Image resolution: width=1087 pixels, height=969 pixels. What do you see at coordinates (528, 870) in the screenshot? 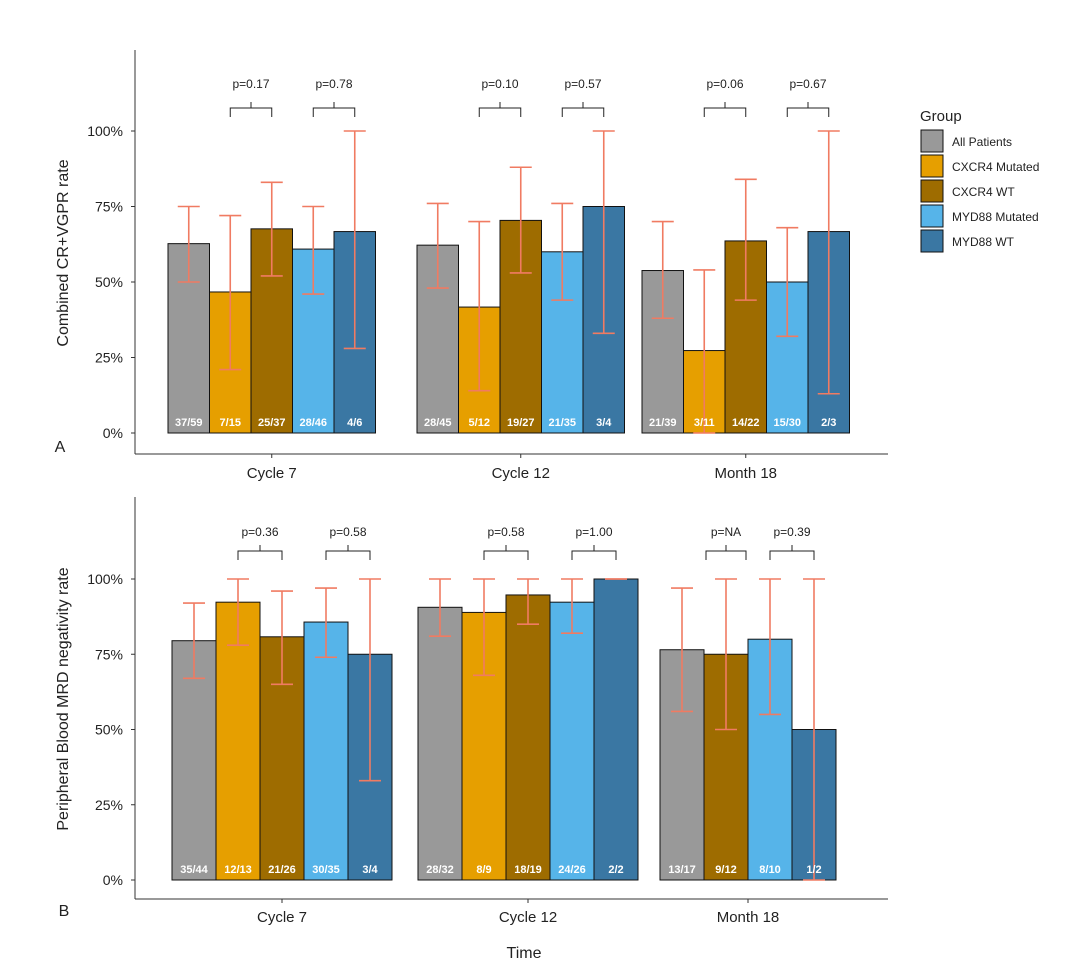
I see `bar-count-label: 18/19` at bounding box center [528, 870].